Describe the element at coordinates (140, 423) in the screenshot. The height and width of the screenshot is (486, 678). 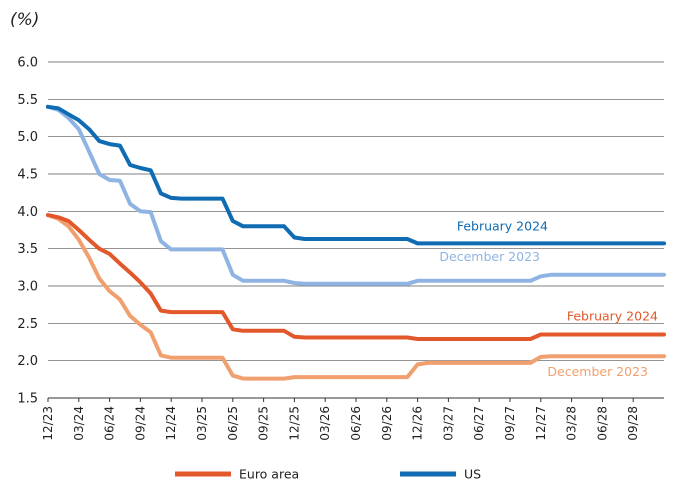
I see `x-tick-label: 09/24` at that location.